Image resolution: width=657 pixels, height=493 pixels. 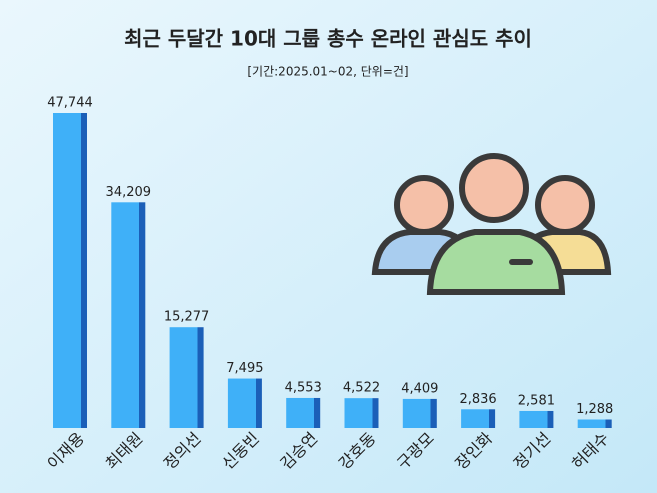 I want to click on value-label: 4,409, so click(x=419, y=388).